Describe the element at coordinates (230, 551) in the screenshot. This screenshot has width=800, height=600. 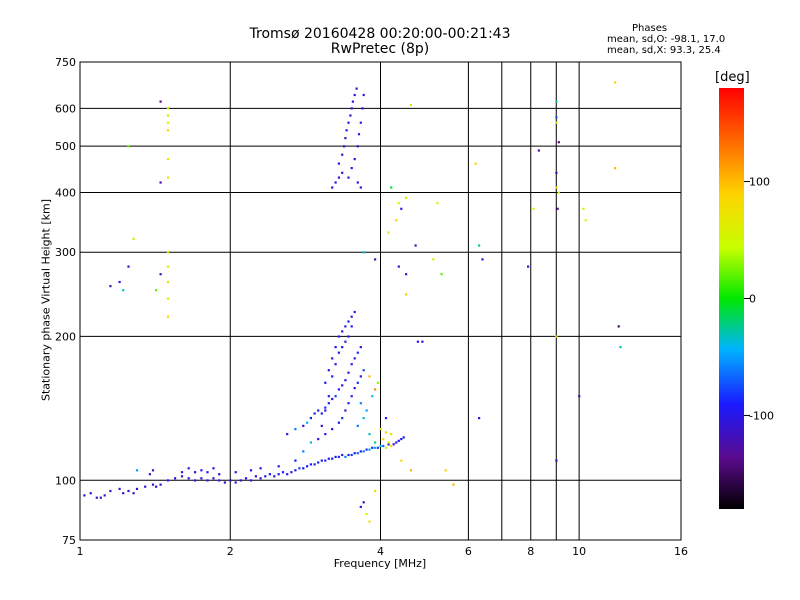
I see `x-tick-label: 2` at that location.